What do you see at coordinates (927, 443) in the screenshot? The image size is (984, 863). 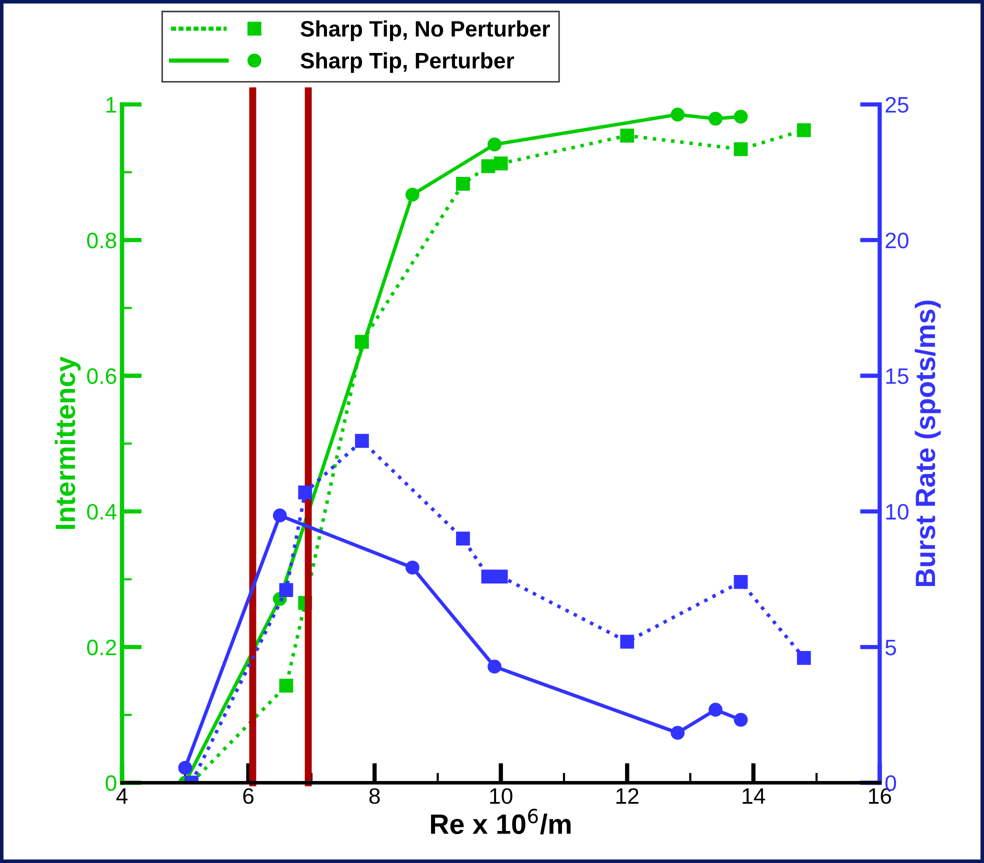 I see `y2-axis-title: Burst Rate (spots/ms)` at bounding box center [927, 443].